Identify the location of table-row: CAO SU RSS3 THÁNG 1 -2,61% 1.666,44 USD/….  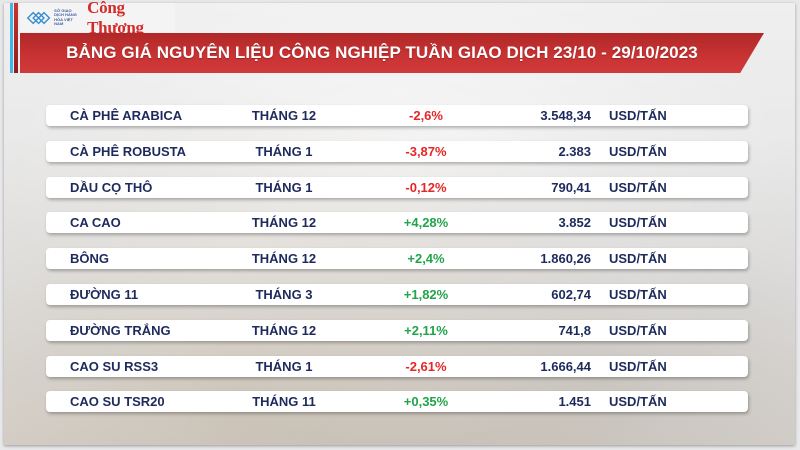
(397, 366).